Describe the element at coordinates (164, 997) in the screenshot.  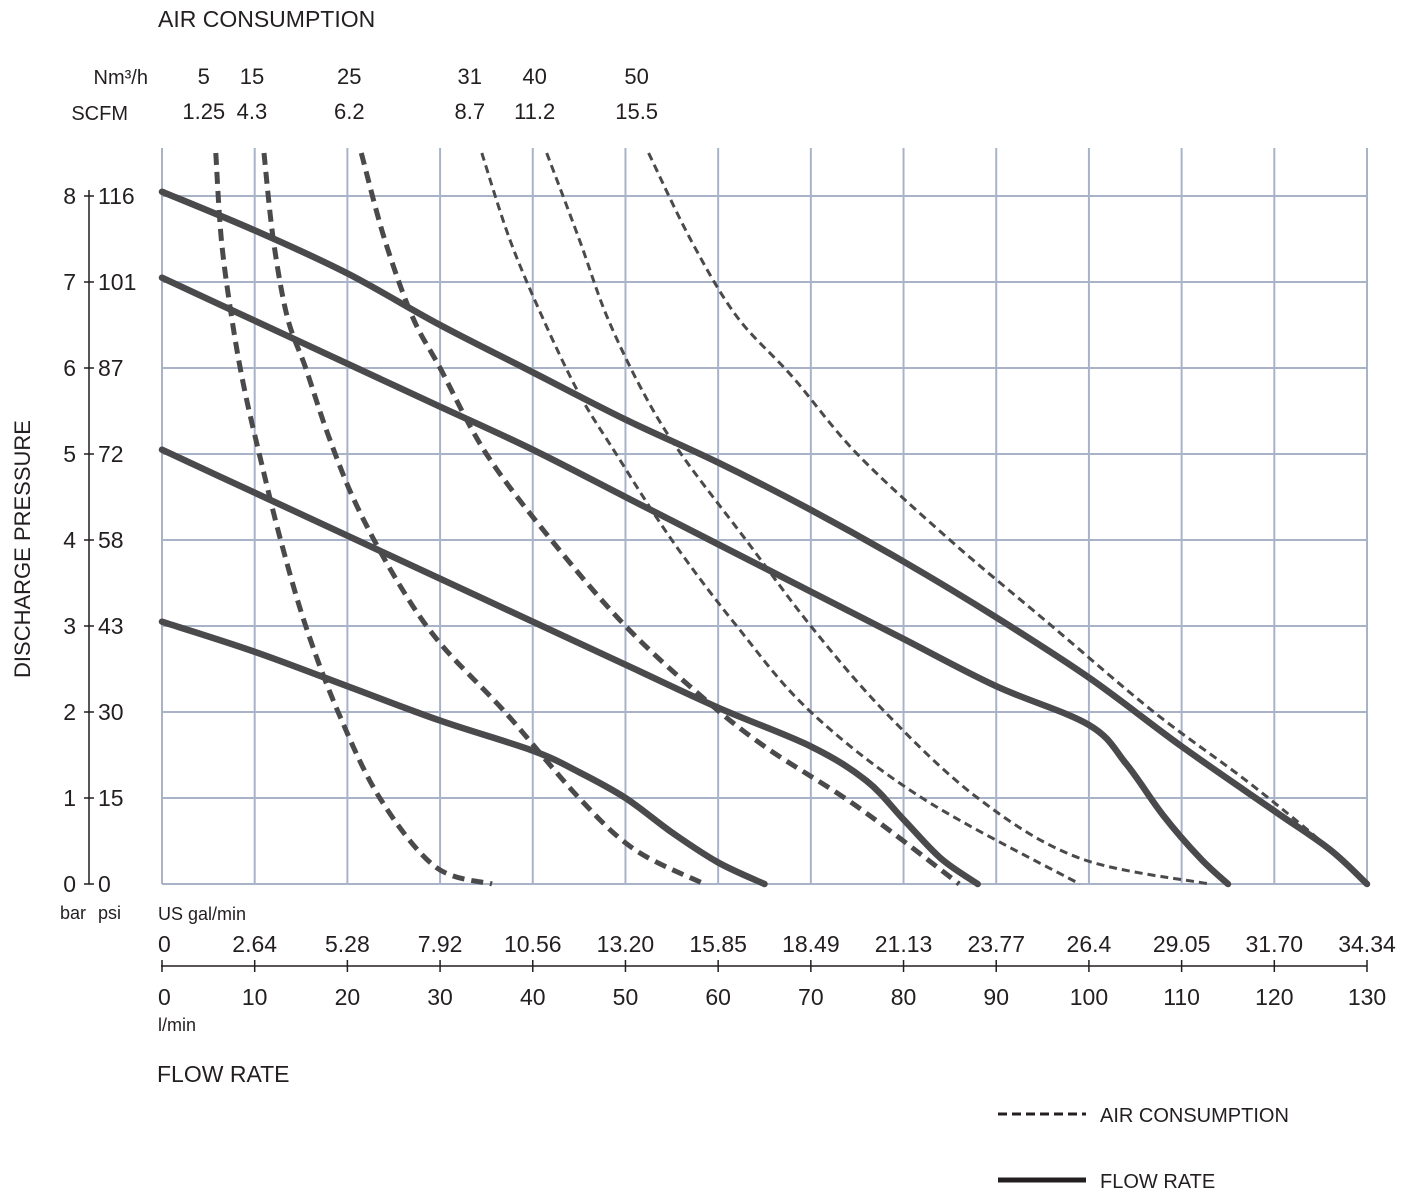
I see `x-tick-label-lmin: 0` at that location.